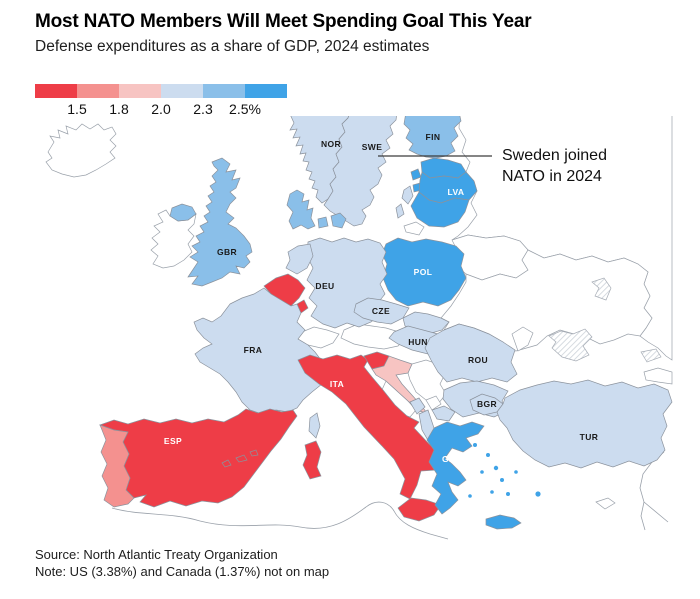 The width and height of the screenshot is (700, 599). What do you see at coordinates (183, 212) in the screenshot?
I see `region-northern-ireland` at bounding box center [183, 212].